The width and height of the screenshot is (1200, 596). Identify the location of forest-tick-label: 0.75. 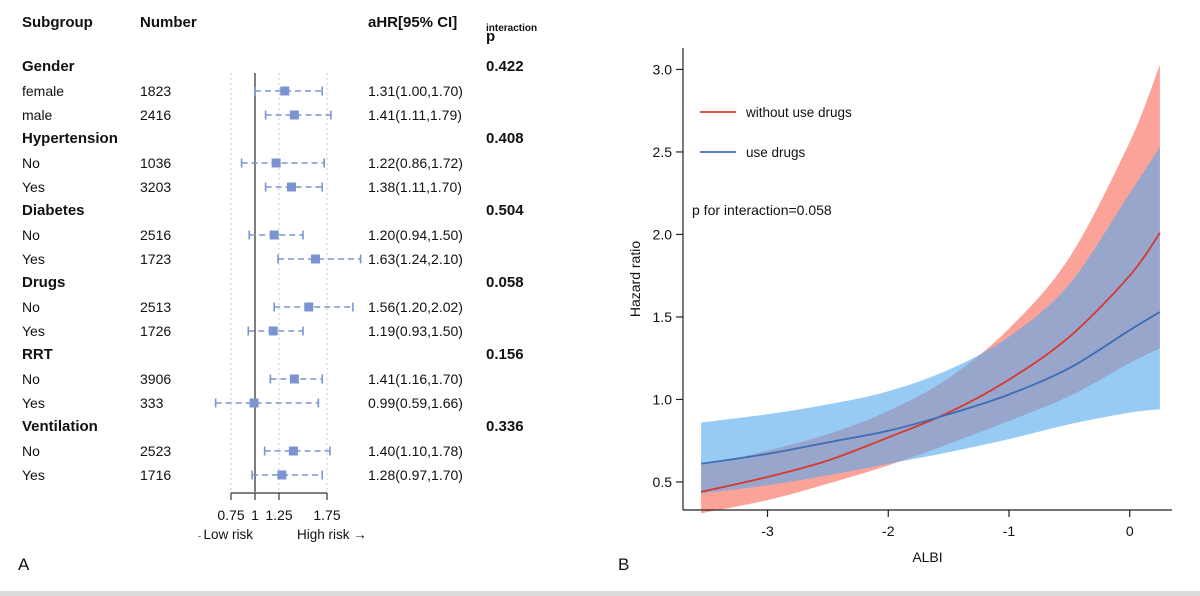
(230, 515).